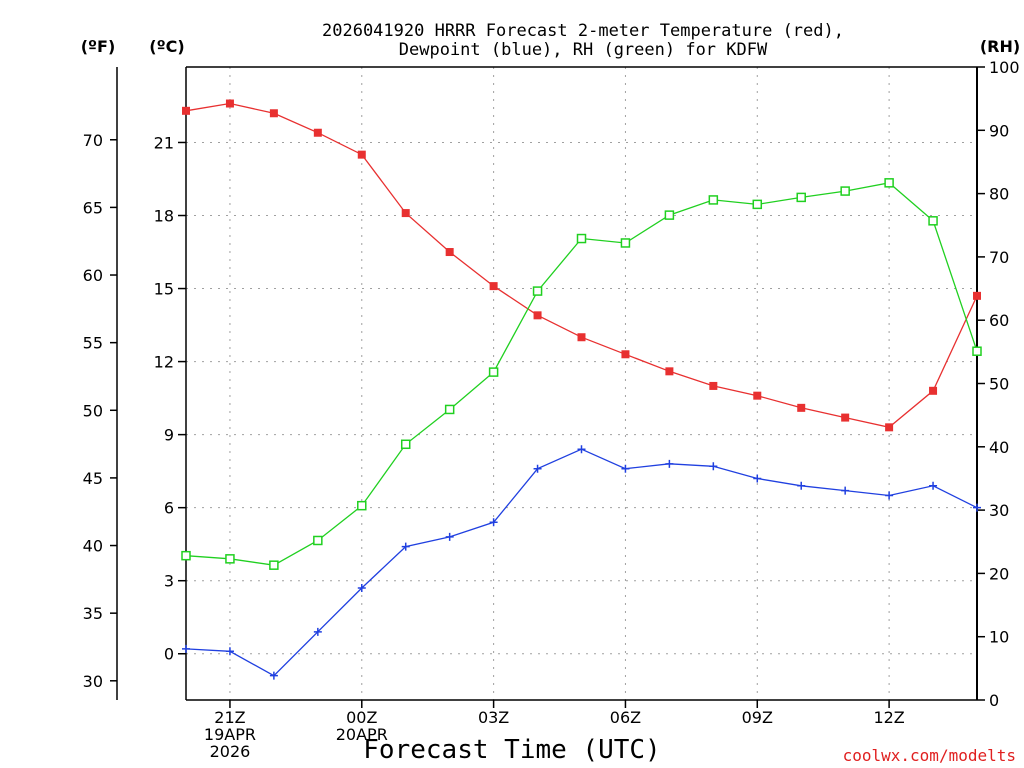 Image resolution: width=1024 pixels, height=768 pixels. I want to click on x-tick-label: 2026, so click(230, 751).